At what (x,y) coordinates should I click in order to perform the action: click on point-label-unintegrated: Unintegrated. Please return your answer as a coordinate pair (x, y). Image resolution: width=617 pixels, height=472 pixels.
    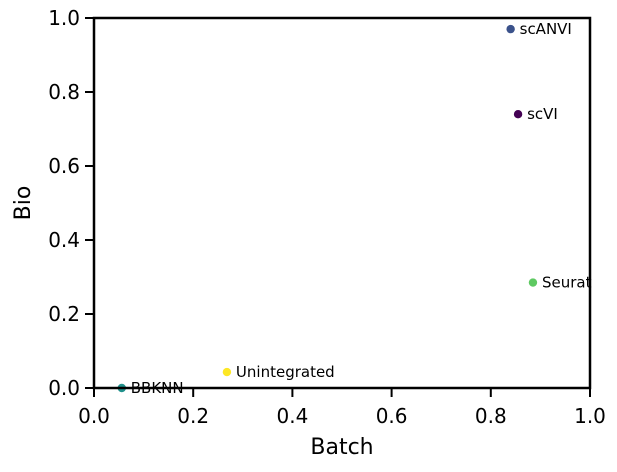
    Looking at the image, I should click on (285, 372).